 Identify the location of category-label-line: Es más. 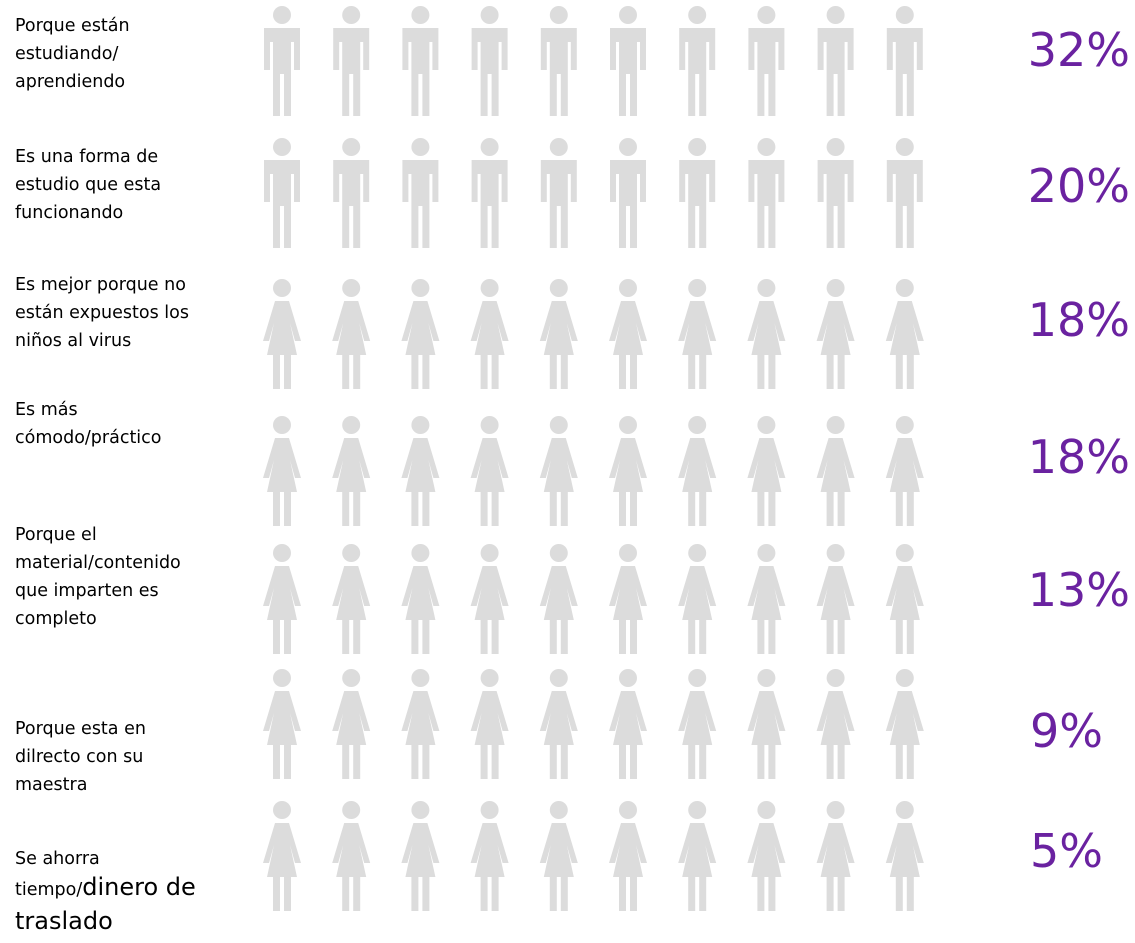
(46, 410).